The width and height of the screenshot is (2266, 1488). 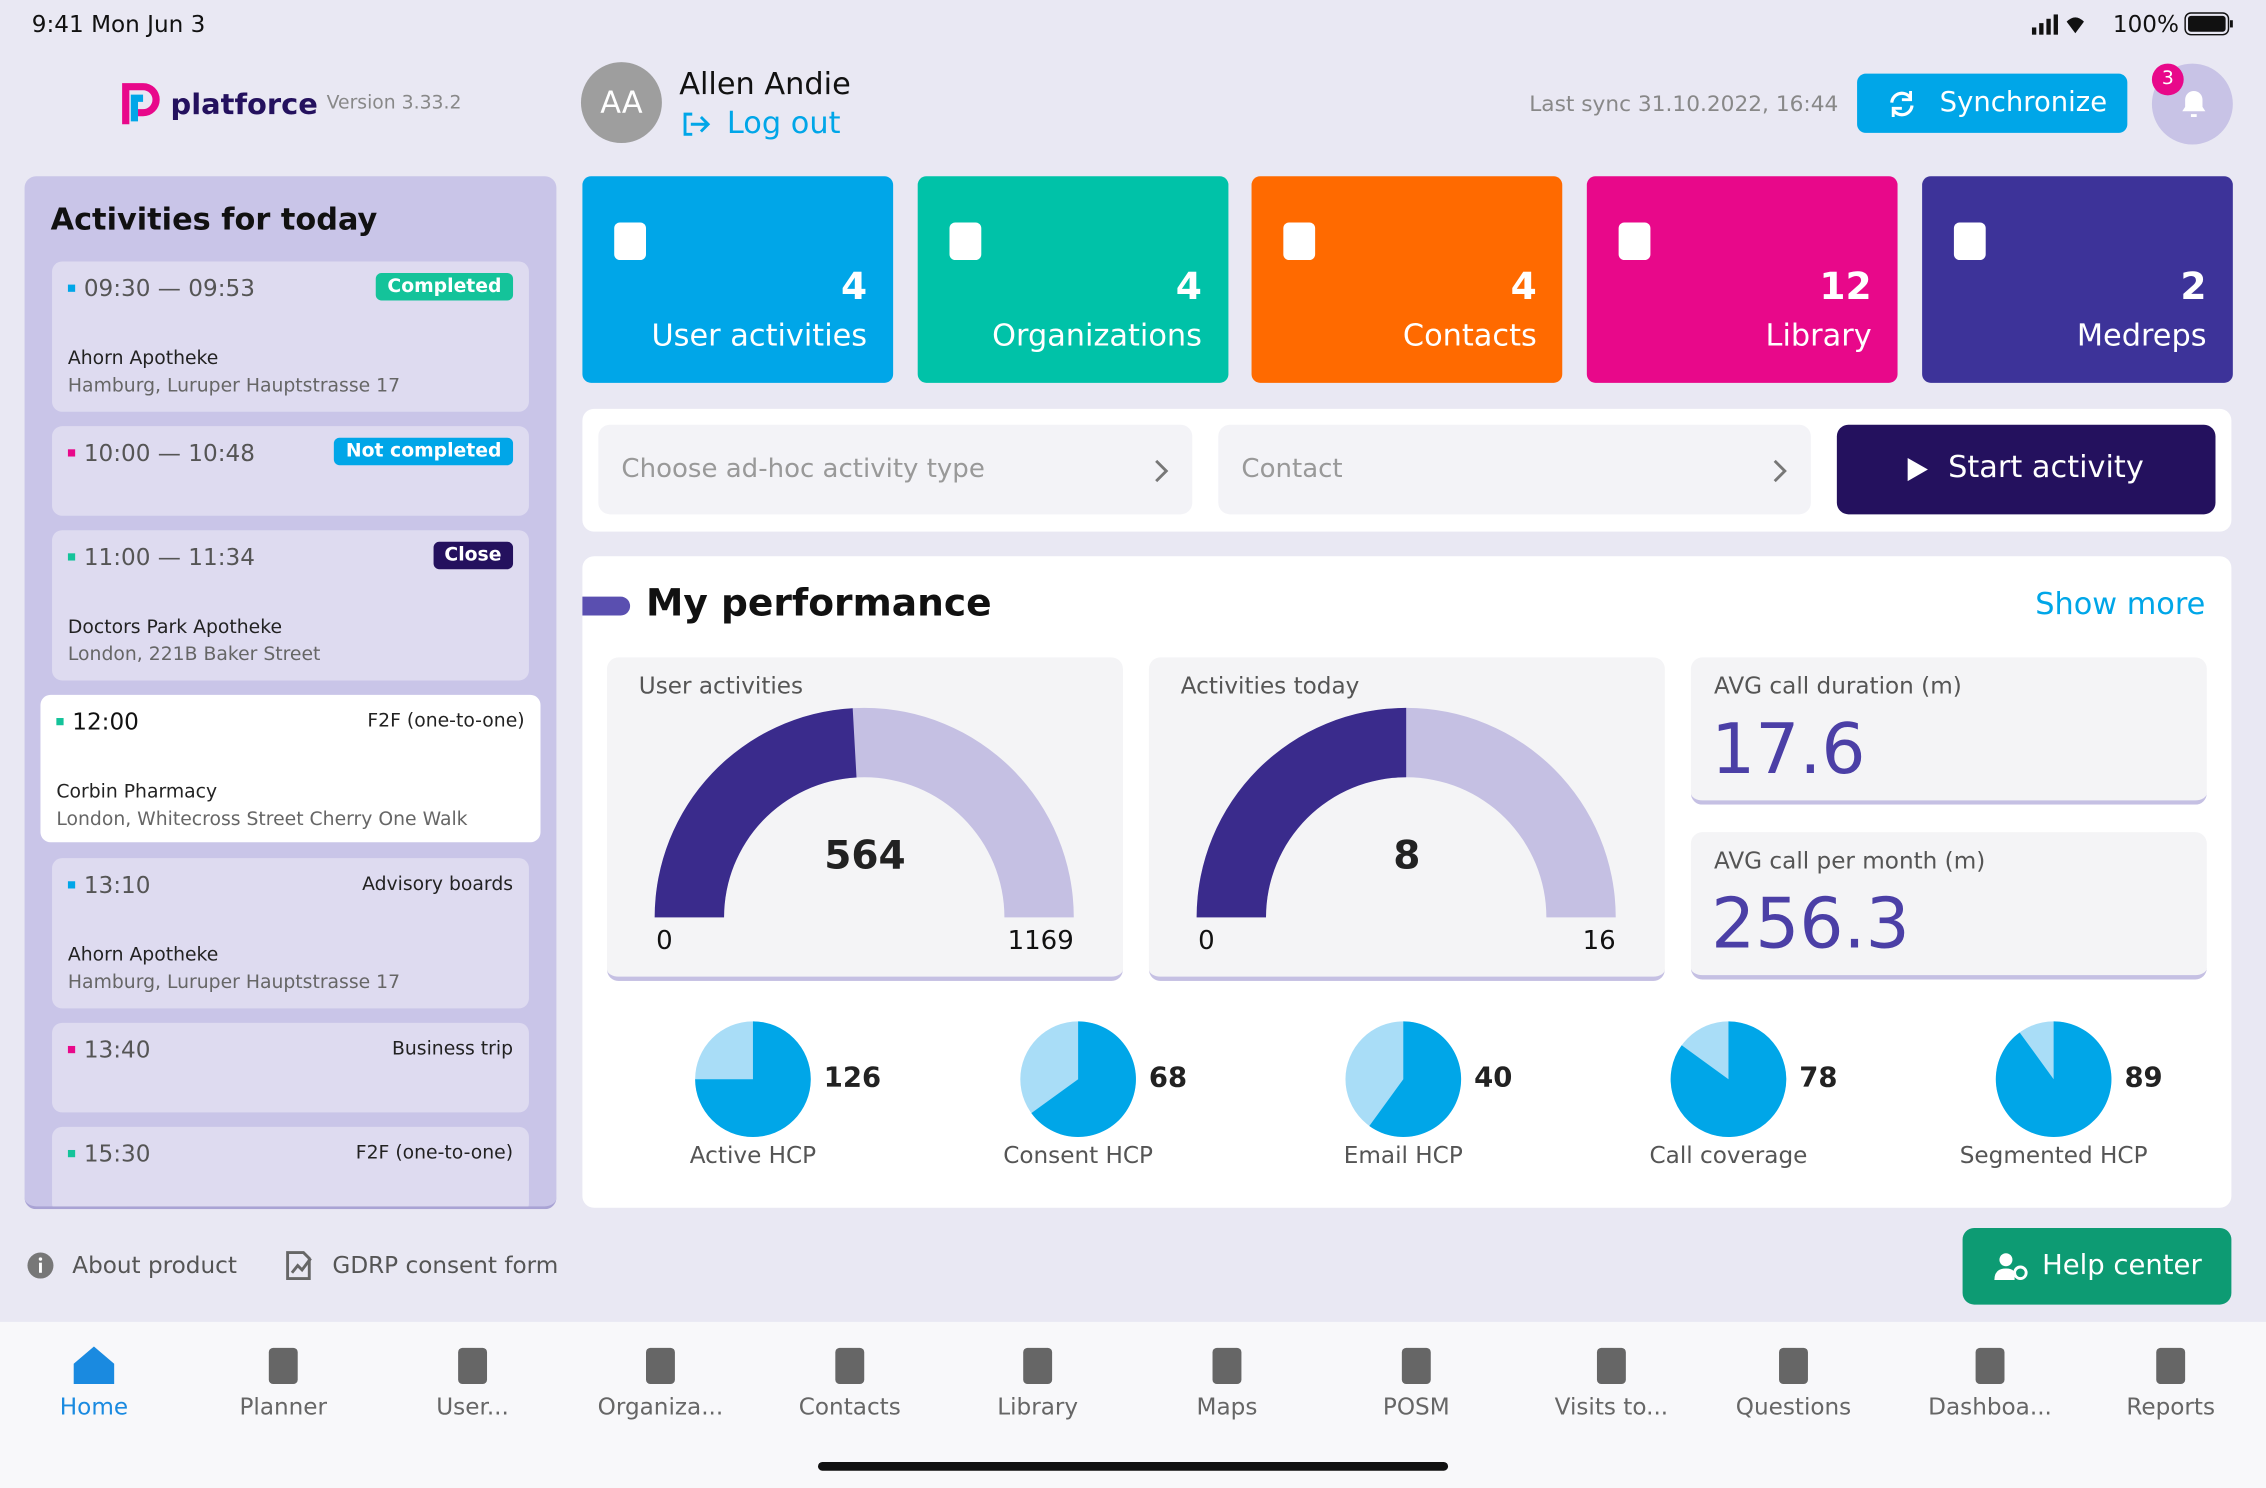 What do you see at coordinates (759, 335) in the screenshot?
I see `tile-label: User activities` at bounding box center [759, 335].